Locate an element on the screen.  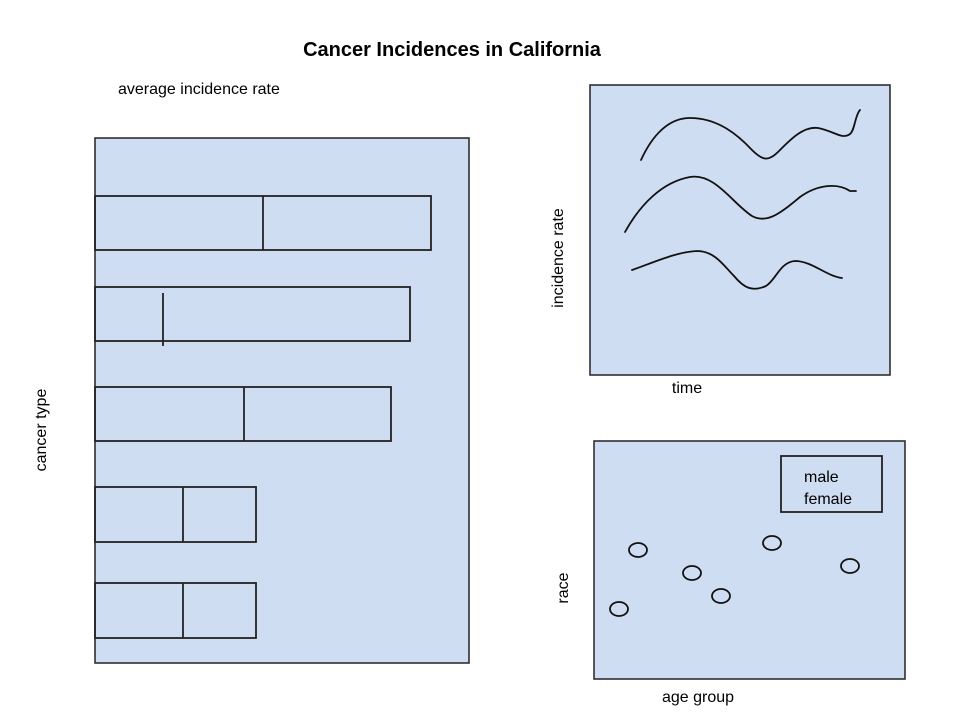
scatter-chart-ylabel: race is located at coordinates (563, 587).